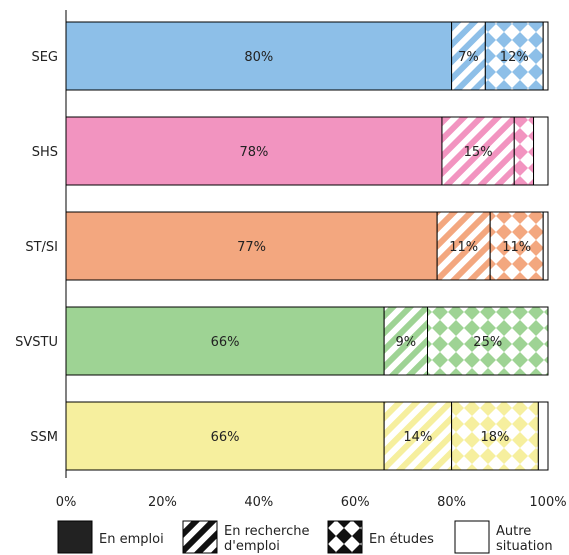  Describe the element at coordinates (131, 539) in the screenshot. I see `legend-label-en-emploi: En emploi` at that location.